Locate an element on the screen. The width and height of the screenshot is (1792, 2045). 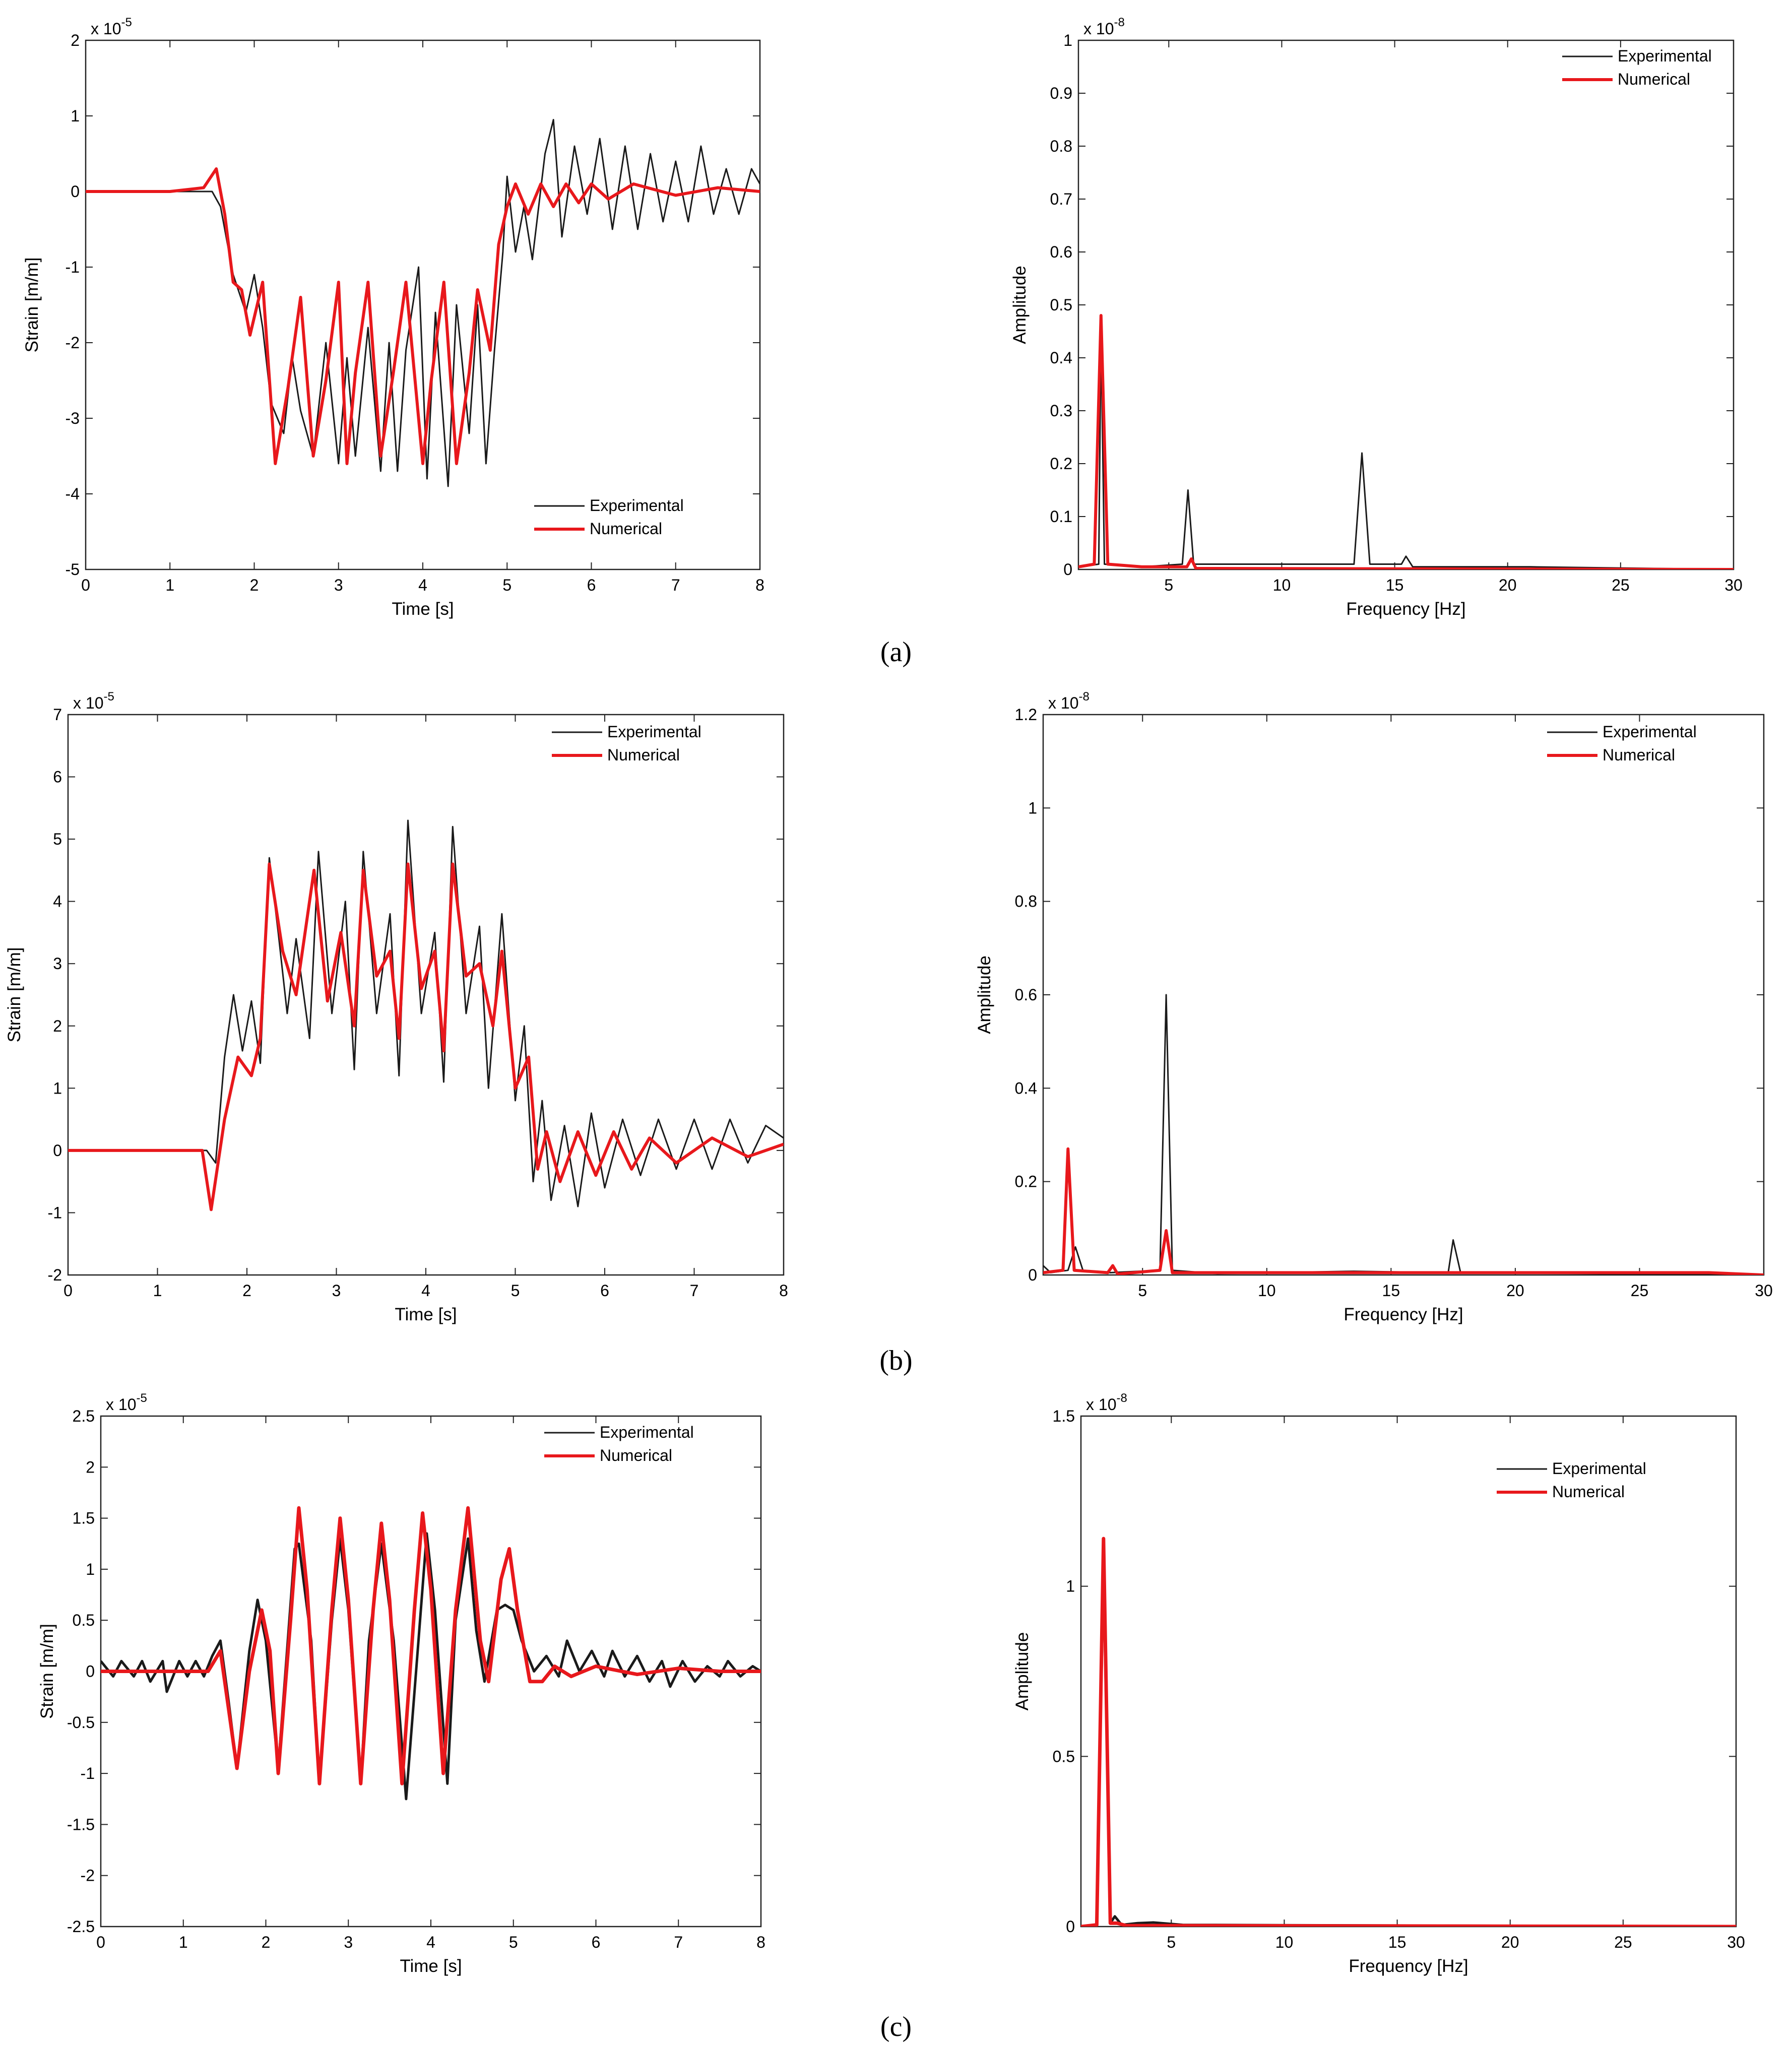
y-tick-label: -5 is located at coordinates (73, 570).